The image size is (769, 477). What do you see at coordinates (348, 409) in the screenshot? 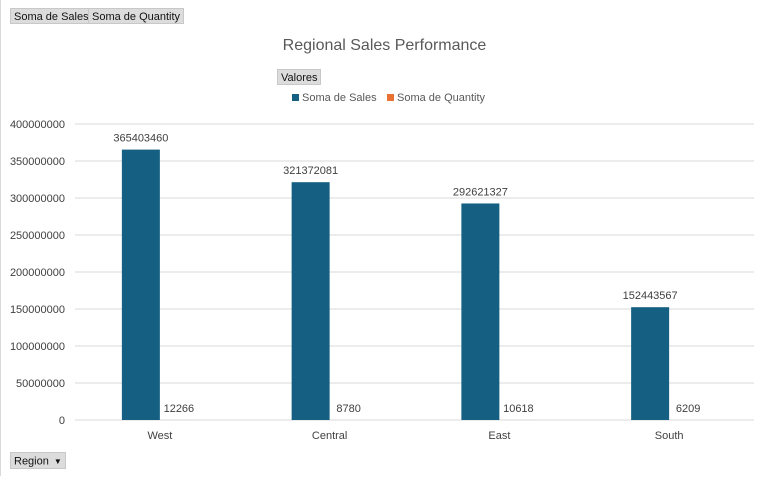
I see `data-label: 8780` at bounding box center [348, 409].